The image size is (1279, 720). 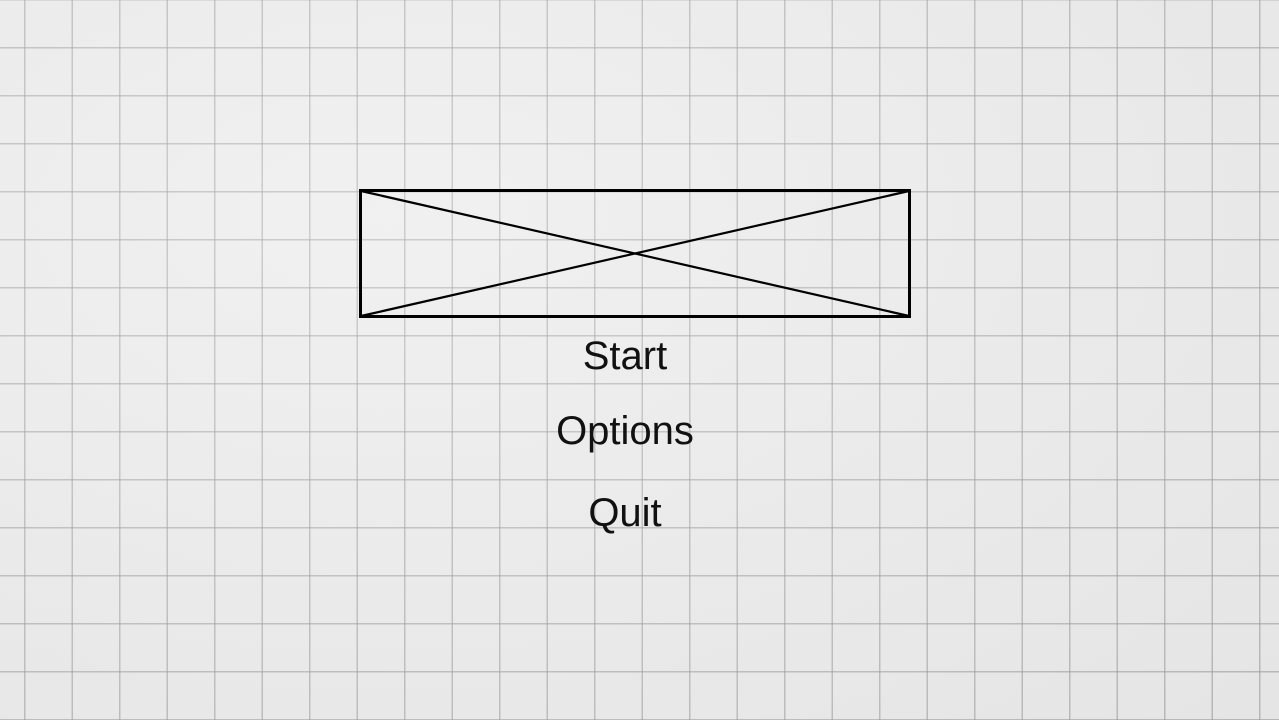 I want to click on start-button: Start, so click(x=625, y=356).